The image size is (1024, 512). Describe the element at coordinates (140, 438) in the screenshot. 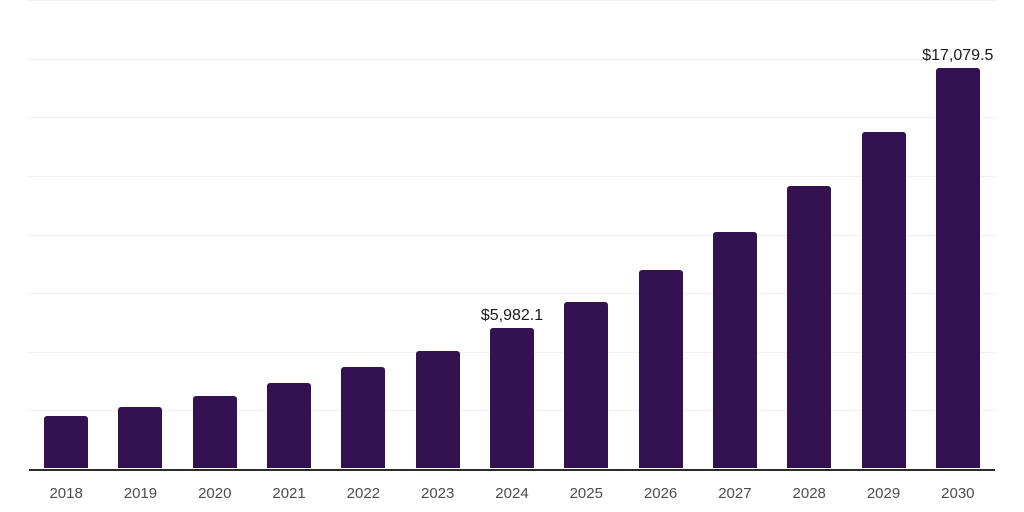

I see `bar-2019` at that location.